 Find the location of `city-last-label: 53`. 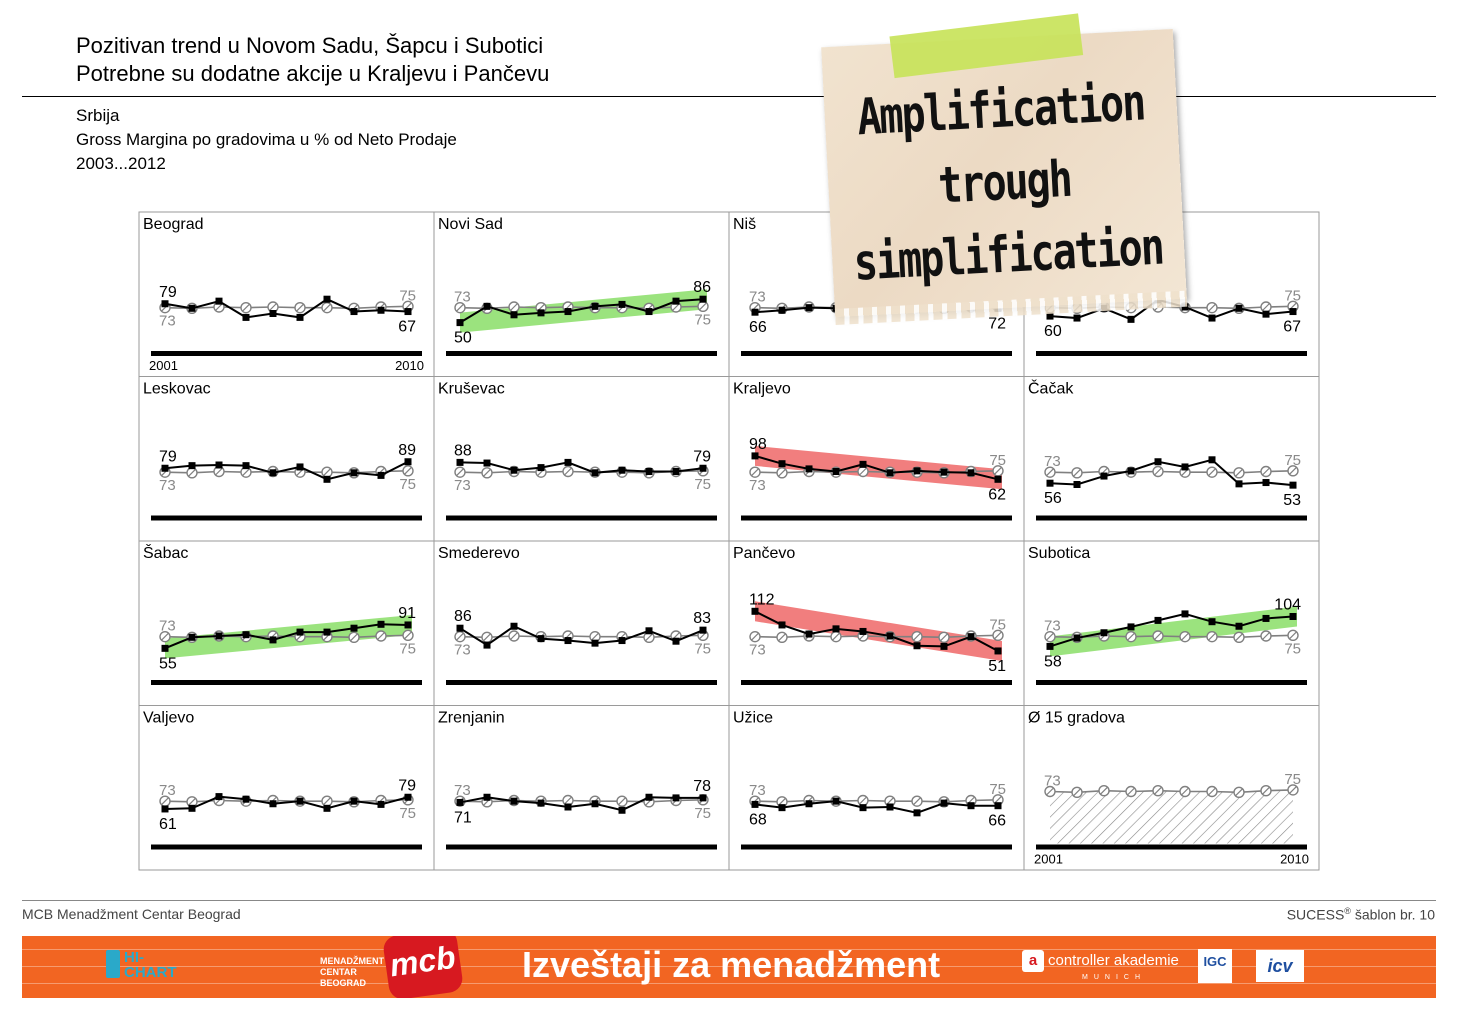

city-last-label: 53 is located at coordinates (1292, 500).